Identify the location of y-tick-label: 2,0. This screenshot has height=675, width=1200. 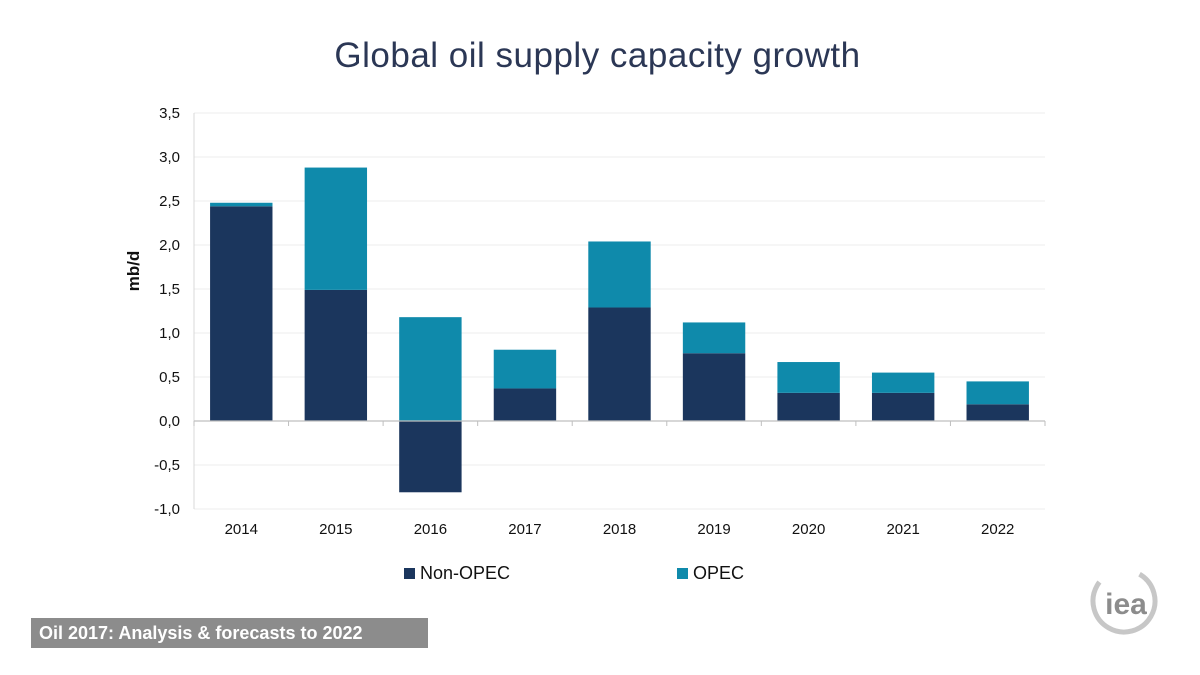
(169, 245).